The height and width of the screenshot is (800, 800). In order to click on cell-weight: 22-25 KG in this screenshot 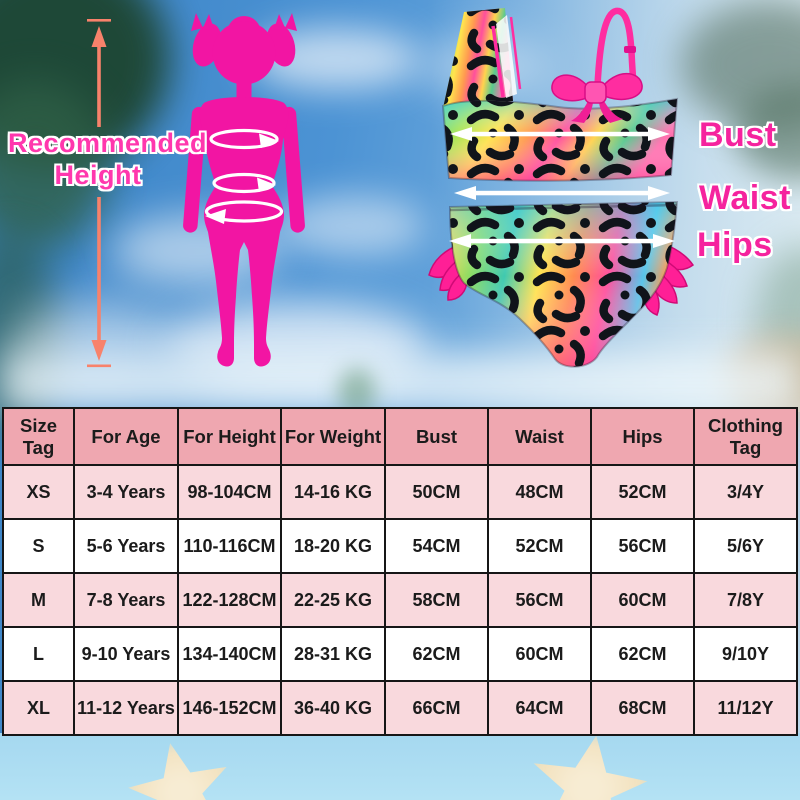, I will do `click(333, 600)`.